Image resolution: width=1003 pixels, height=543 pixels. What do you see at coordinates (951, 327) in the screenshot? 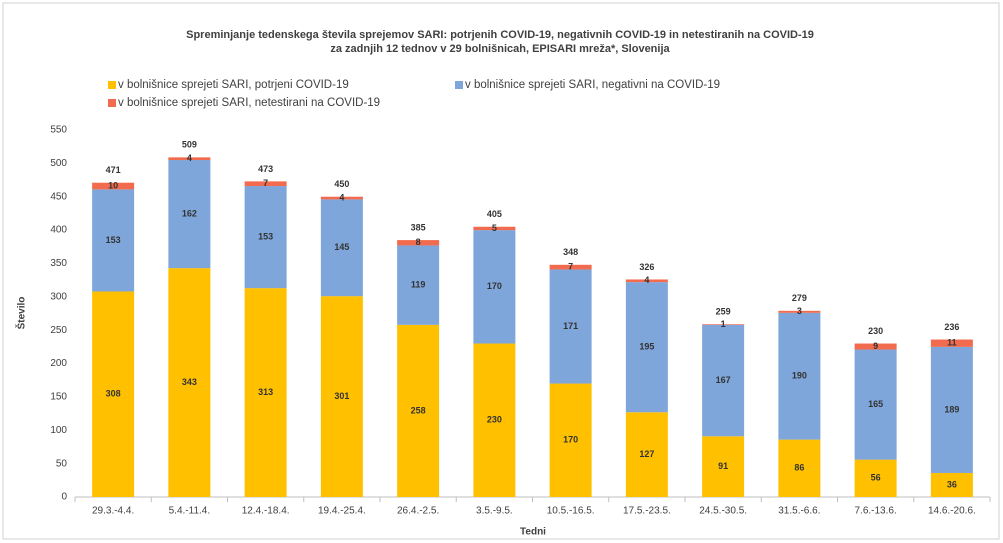
I see `total-label: 236` at bounding box center [951, 327].